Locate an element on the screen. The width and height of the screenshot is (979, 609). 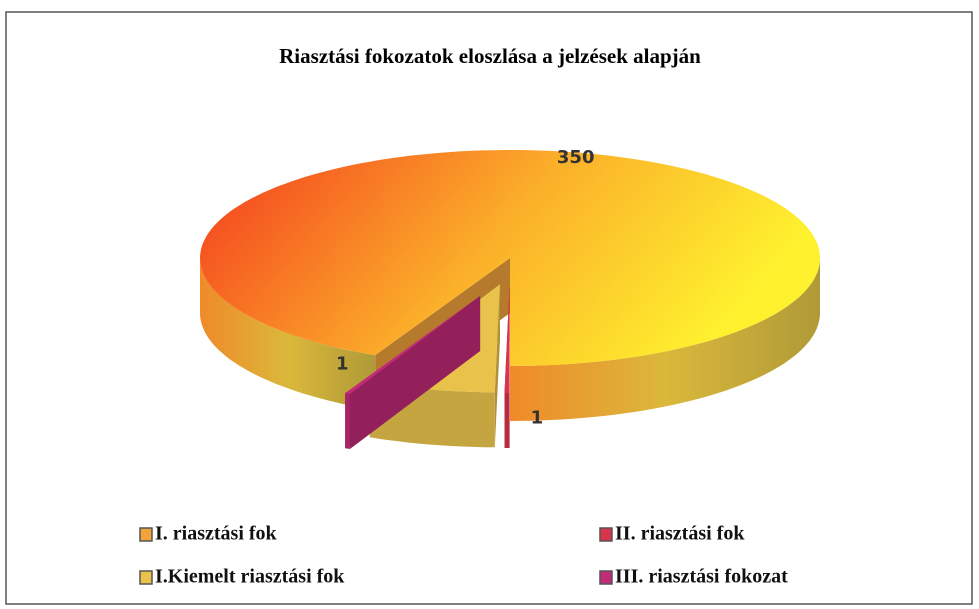
legend-label: III. riasztási fokozat is located at coordinates (701, 577).